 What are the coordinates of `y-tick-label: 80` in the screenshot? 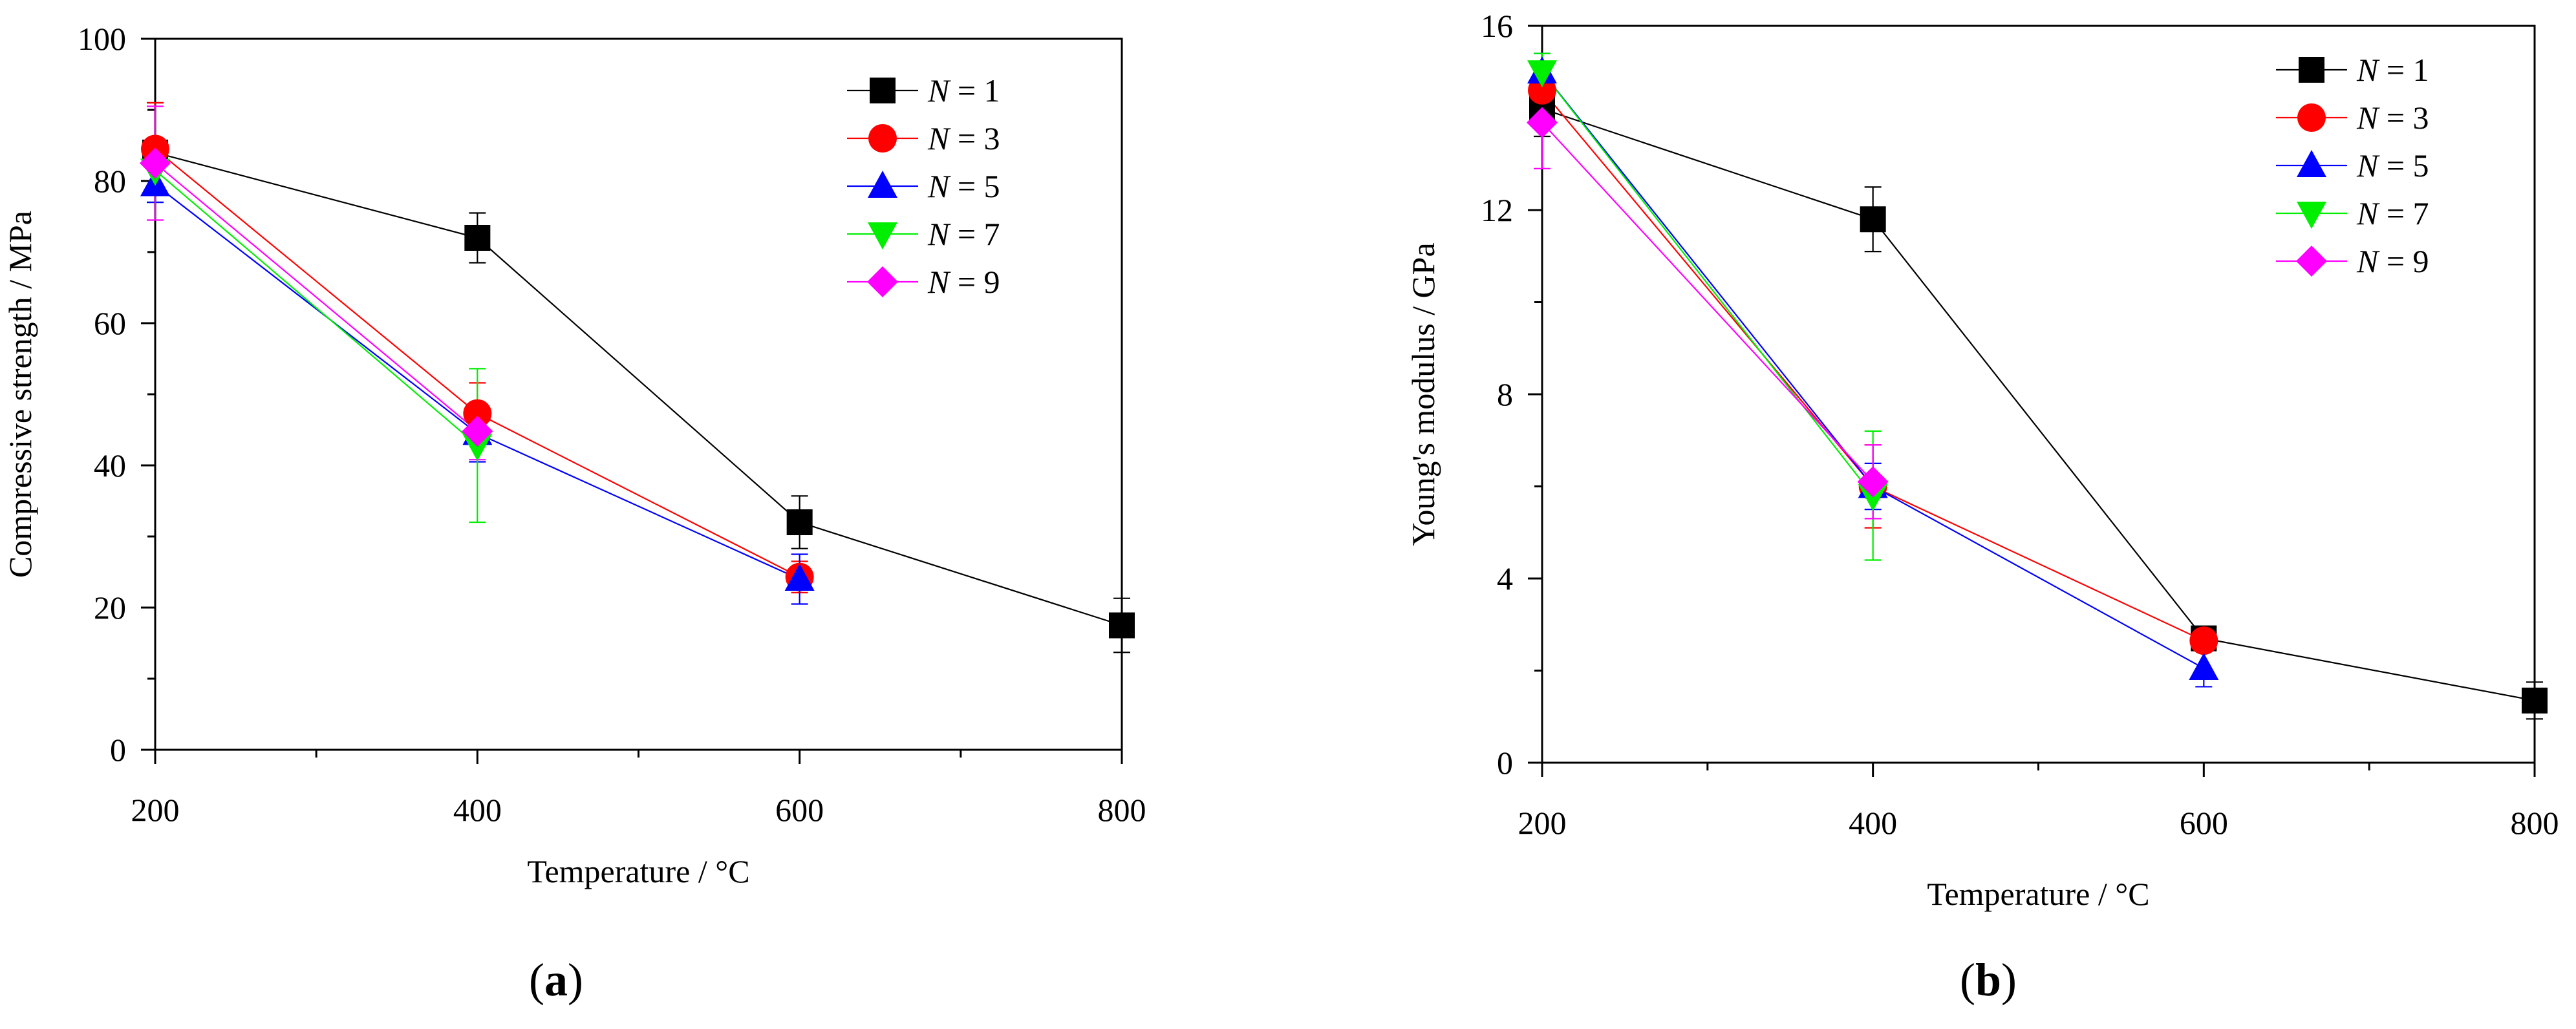 It's located at (110, 181).